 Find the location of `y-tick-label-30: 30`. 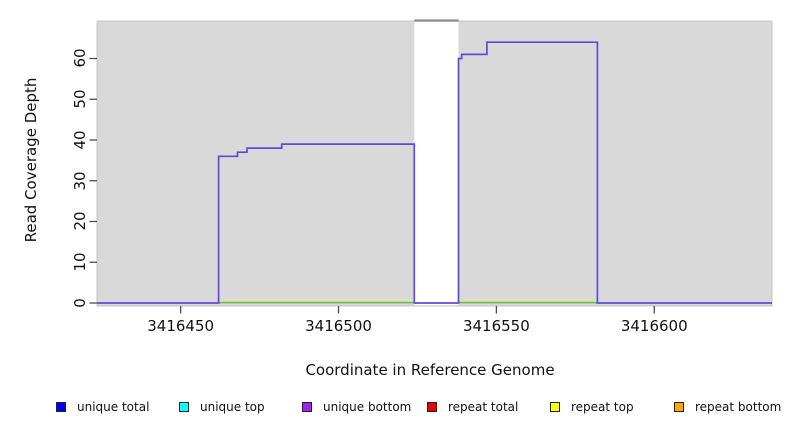

y-tick-label-30: 30 is located at coordinates (80, 181).